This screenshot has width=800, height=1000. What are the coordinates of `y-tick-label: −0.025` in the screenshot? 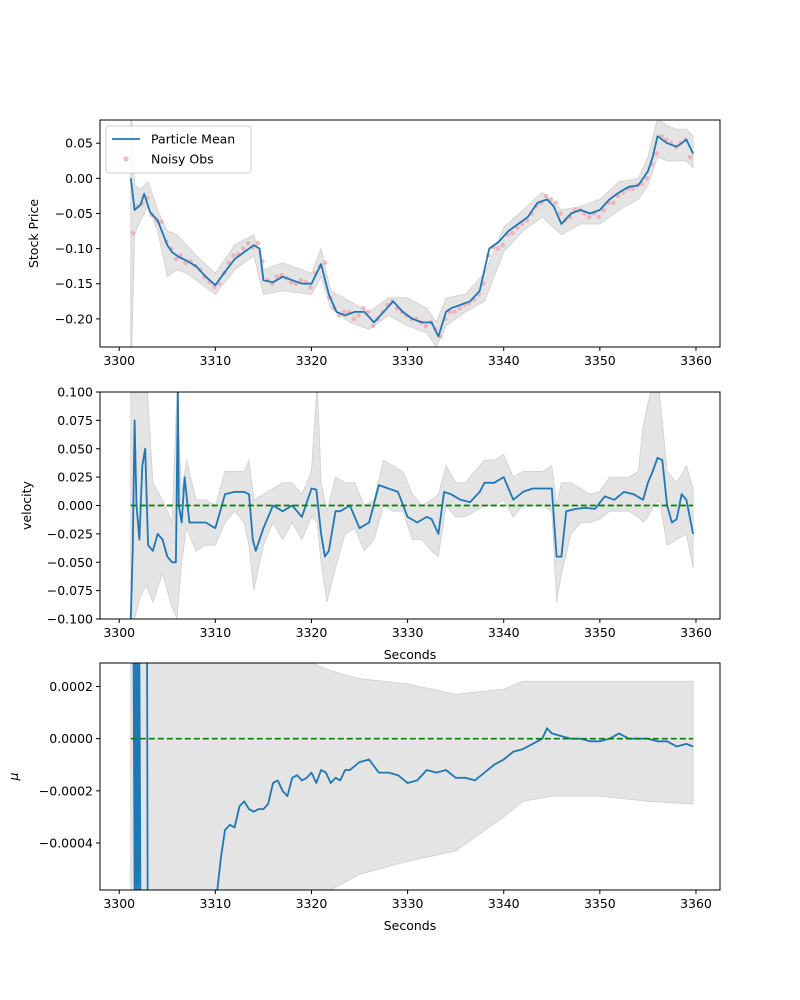 It's located at (70, 533).